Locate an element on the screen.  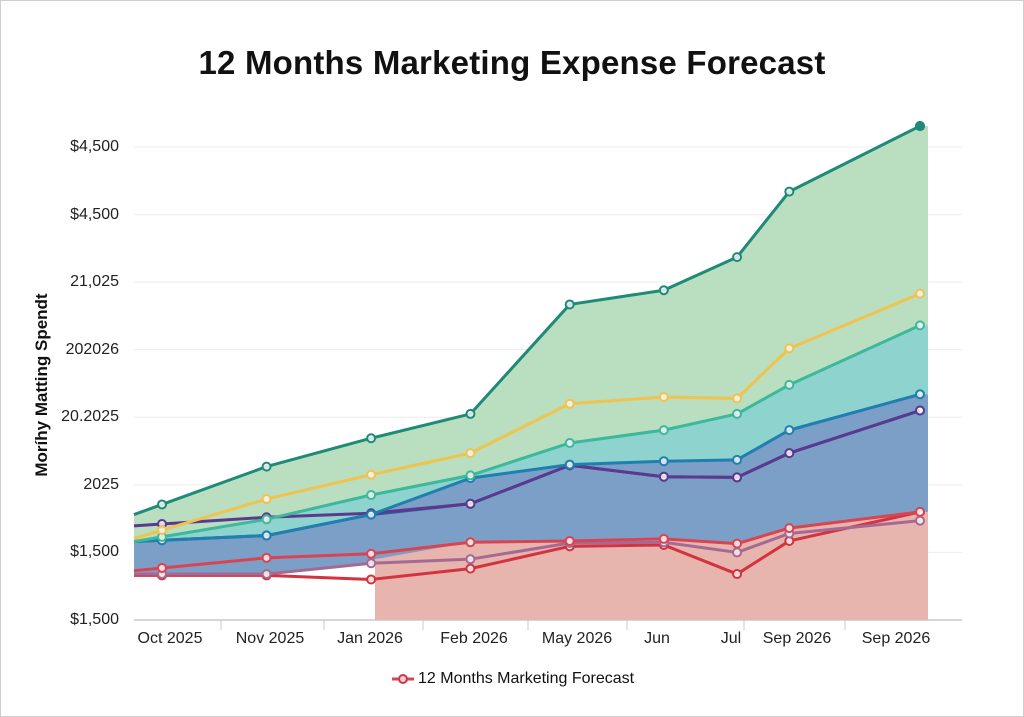
x-tick-label: Feb 2026 is located at coordinates (474, 638).